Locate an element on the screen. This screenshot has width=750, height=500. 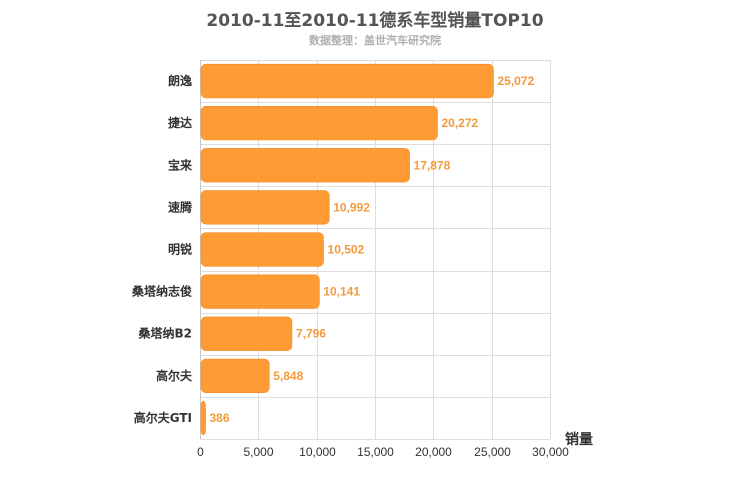
chart-subtitle: 数据整理：盖世汽车研究院 is located at coordinates (375, 40).